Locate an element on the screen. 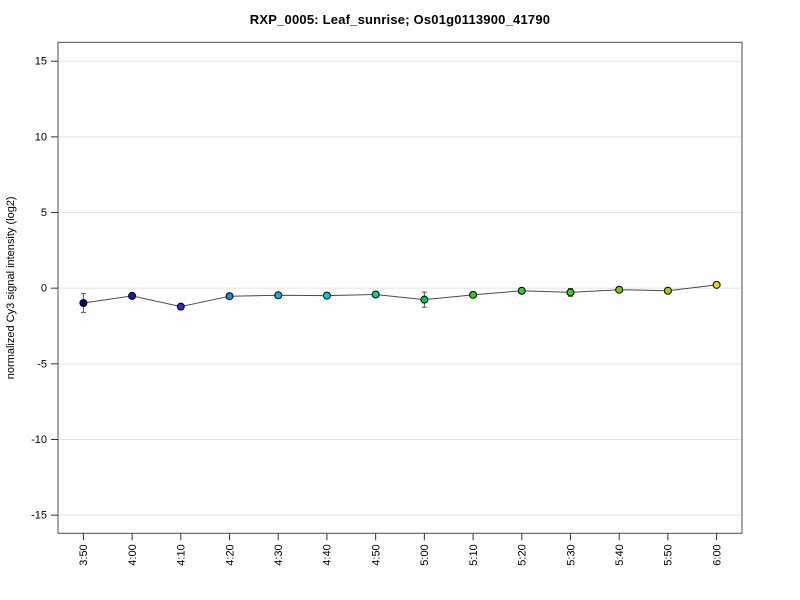 This screenshot has width=800, height=600. y-tick-label: -5 is located at coordinates (42, 364).